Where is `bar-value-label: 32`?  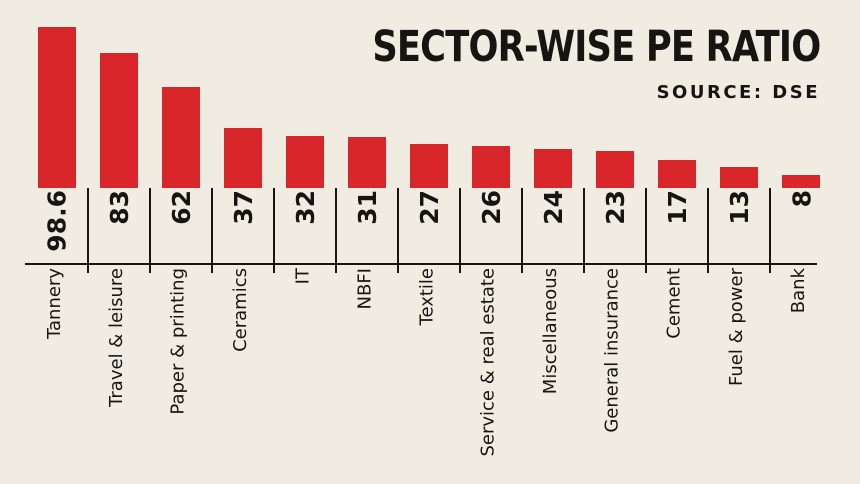
bar-value-label: 32 is located at coordinates (305, 207).